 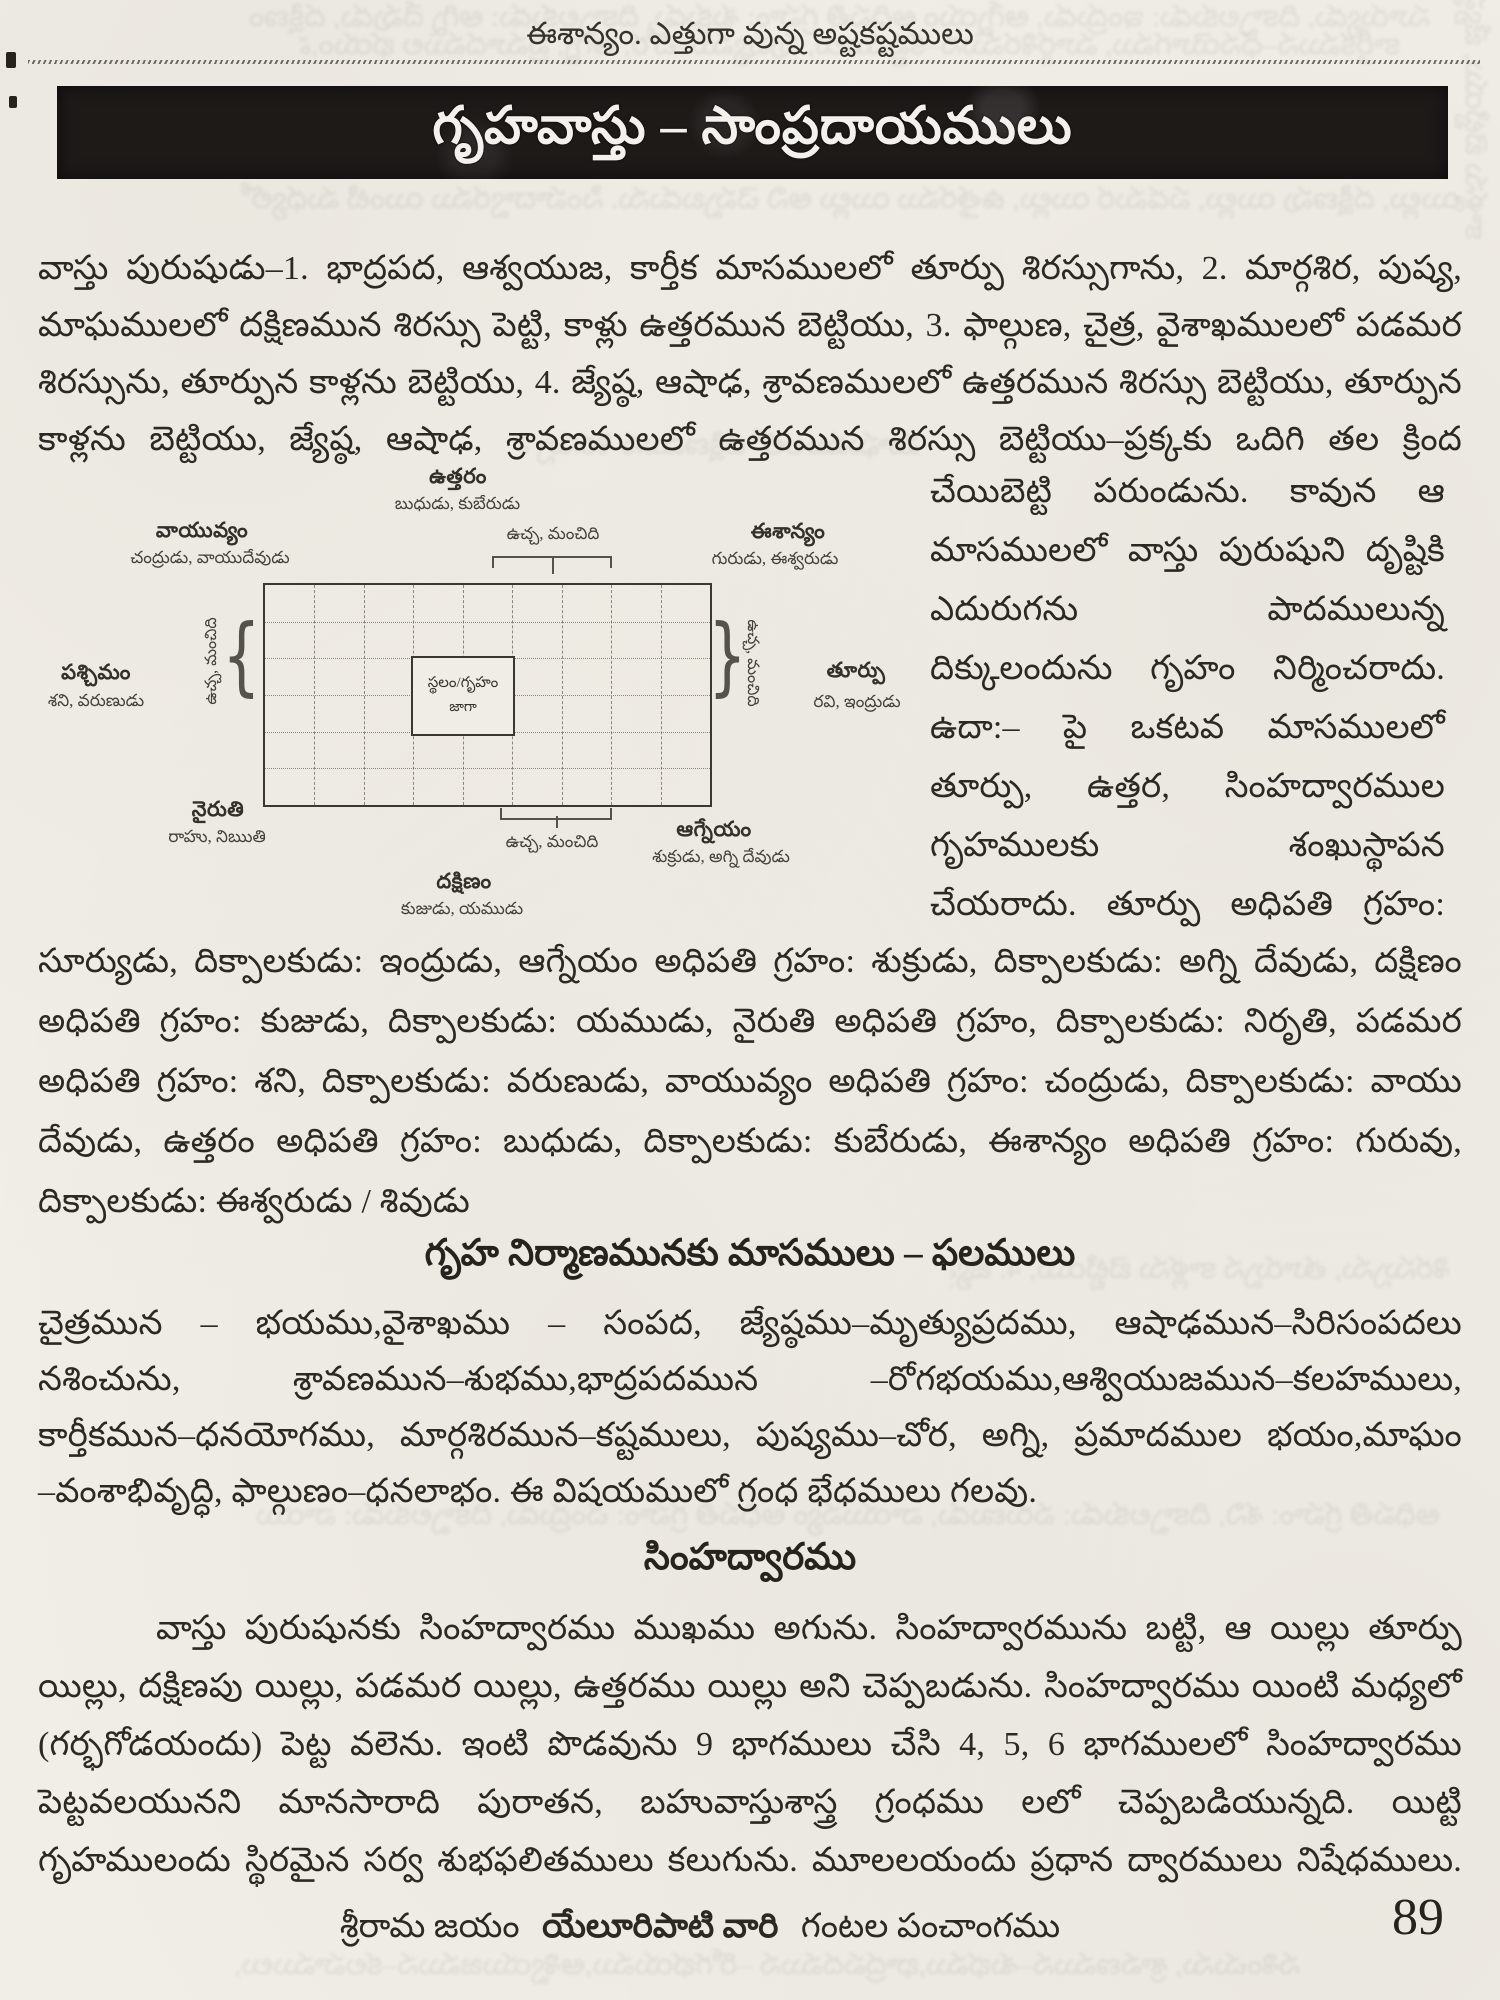 I want to click on diagram-southeast-label: ఆగ్నేయం, so click(x=714, y=829).